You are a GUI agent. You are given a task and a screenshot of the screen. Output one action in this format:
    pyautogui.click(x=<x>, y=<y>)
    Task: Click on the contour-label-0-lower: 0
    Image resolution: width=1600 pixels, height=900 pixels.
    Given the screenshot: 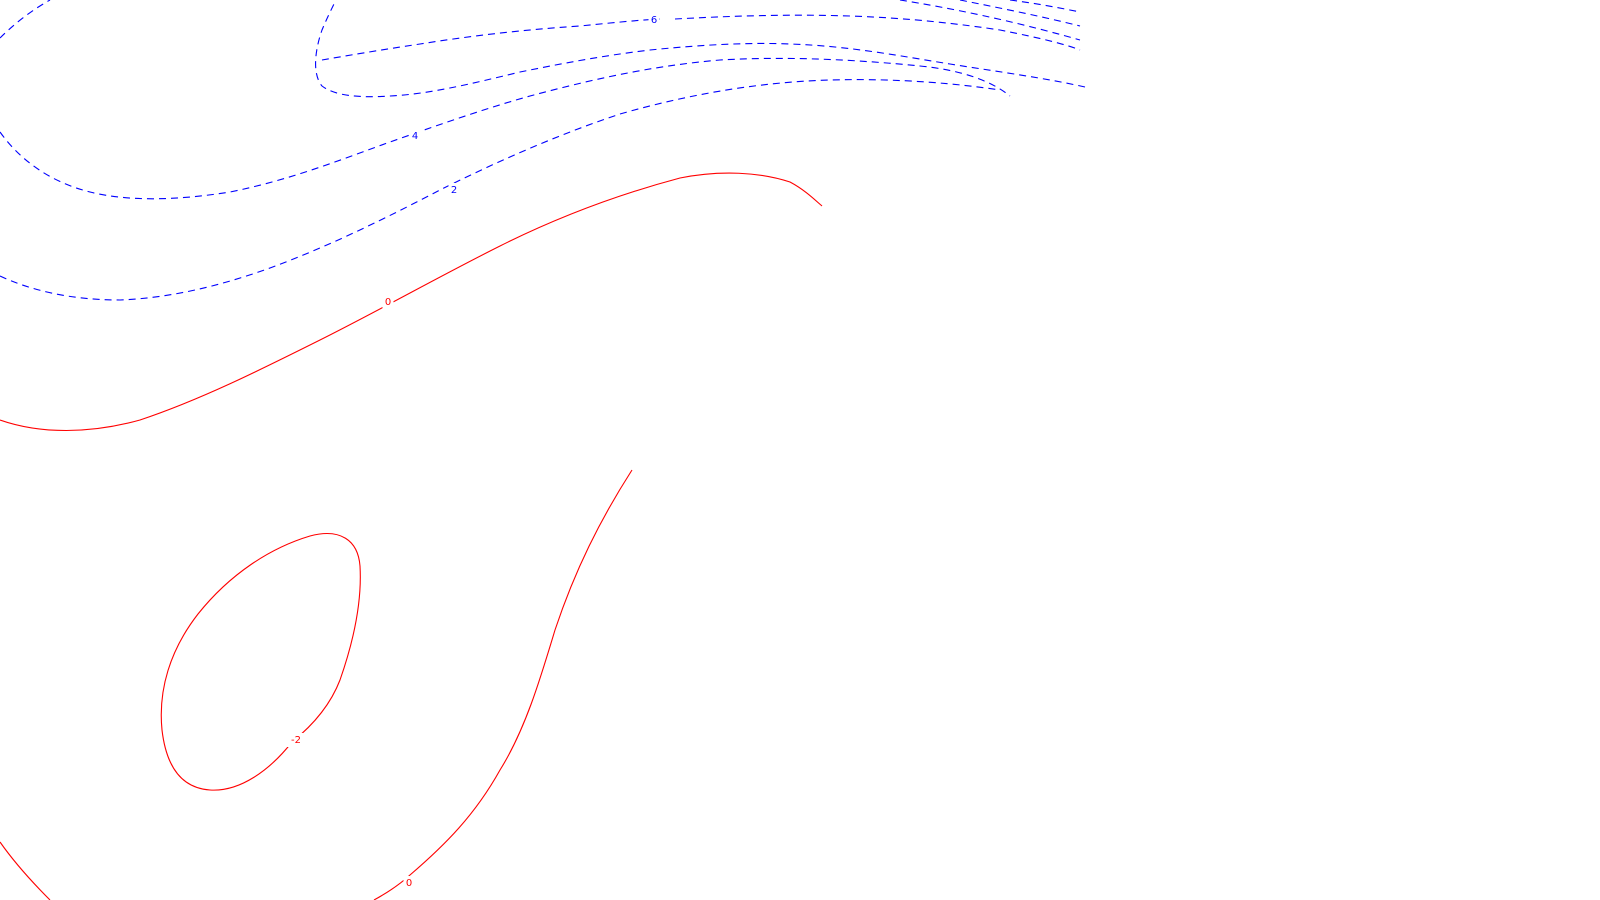 What is the action you would take?
    pyautogui.click(x=409, y=883)
    